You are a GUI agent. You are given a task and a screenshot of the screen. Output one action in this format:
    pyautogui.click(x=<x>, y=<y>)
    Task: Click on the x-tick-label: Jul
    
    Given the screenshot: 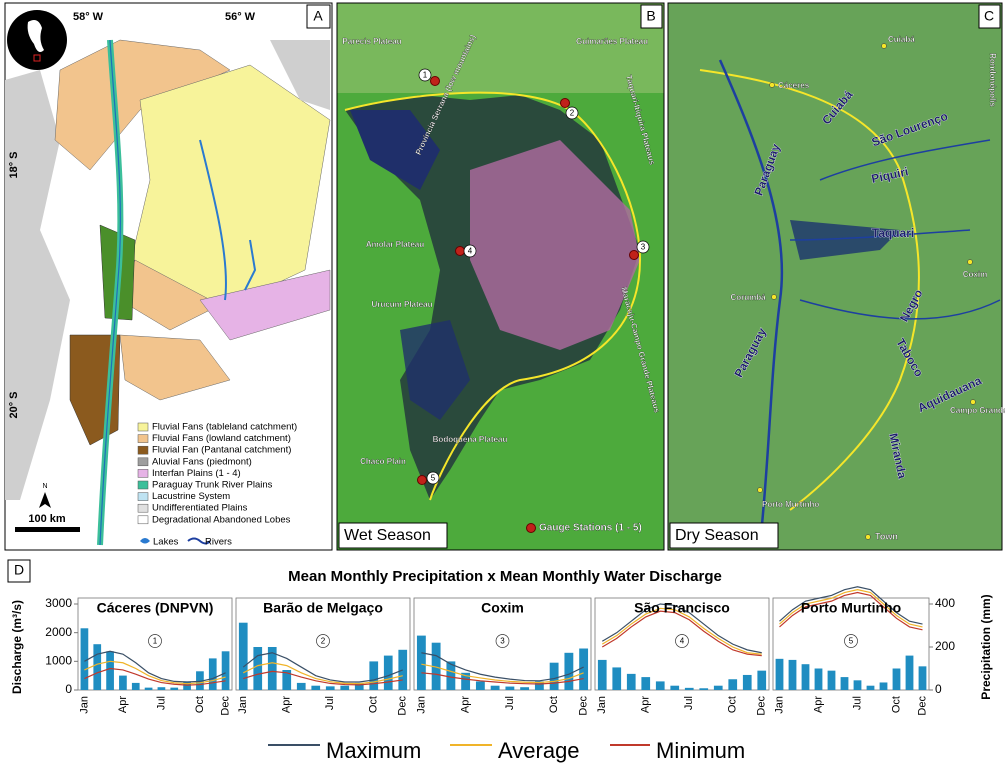 What is the action you would take?
    pyautogui.click(x=857, y=703)
    